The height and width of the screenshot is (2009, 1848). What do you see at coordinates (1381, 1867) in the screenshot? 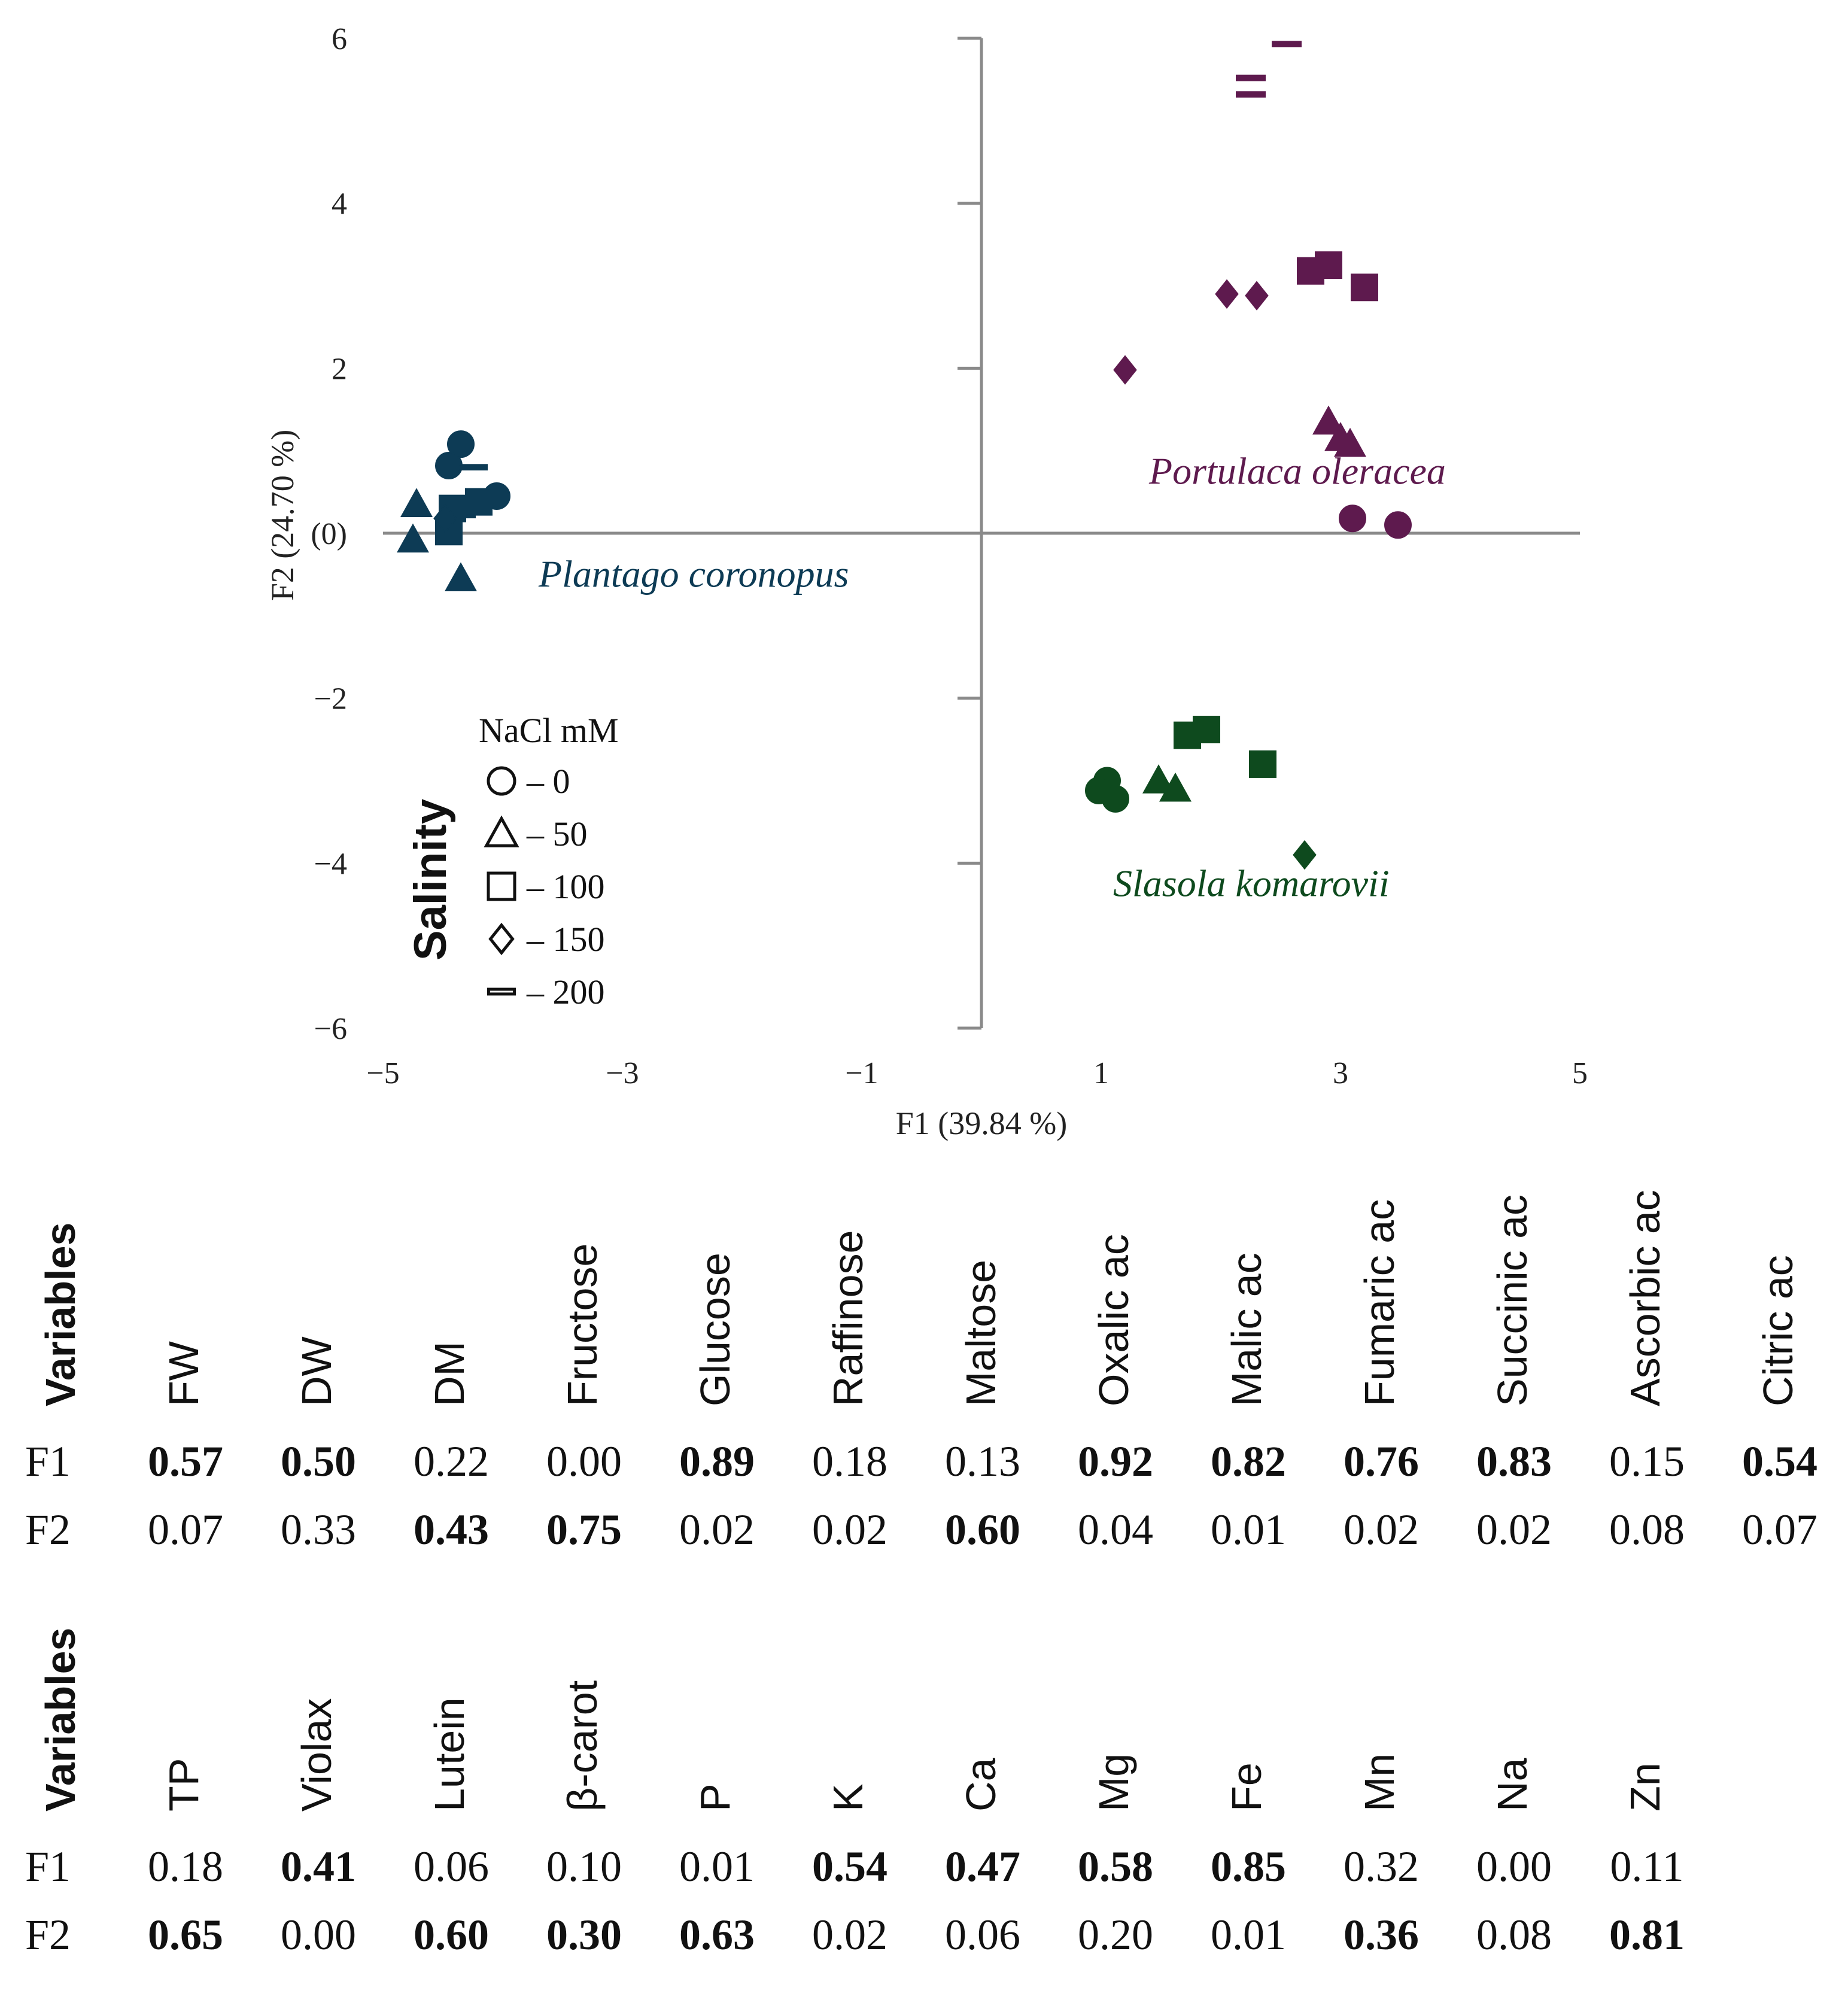
I see `loading-value-f1: 0.32` at bounding box center [1381, 1867].